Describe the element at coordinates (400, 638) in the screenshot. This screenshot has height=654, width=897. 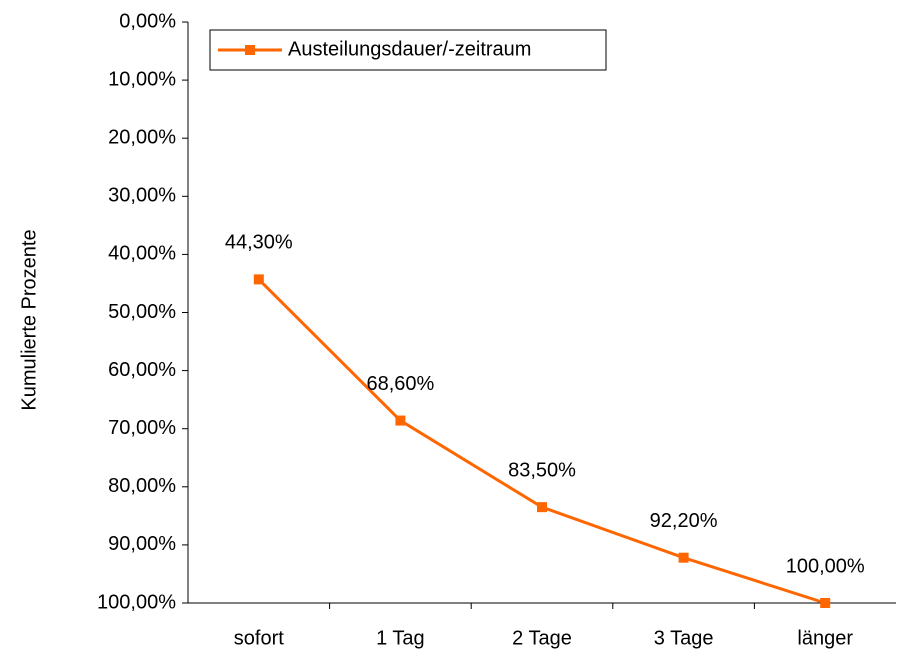
I see `x-tick-label: 1 Tag` at that location.